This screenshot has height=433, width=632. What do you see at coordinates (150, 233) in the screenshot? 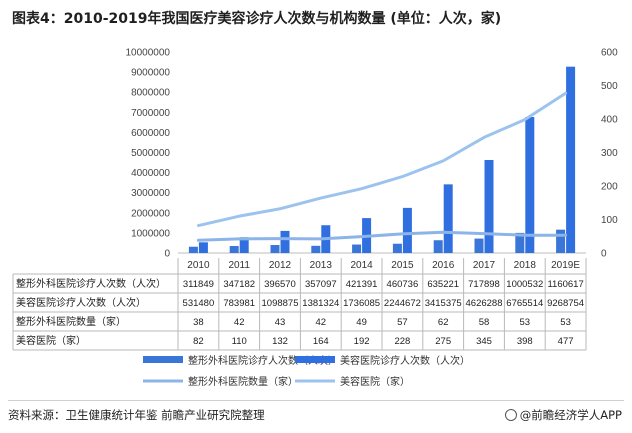
I see `left-axis-tick-label: 1000000` at bounding box center [150, 233].